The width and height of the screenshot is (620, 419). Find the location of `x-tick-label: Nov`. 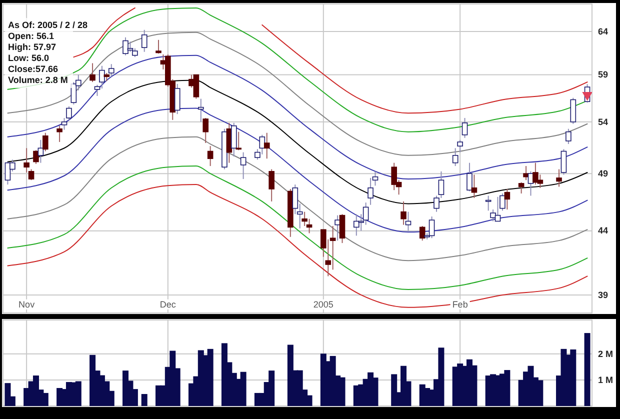

x-tick-label: Nov is located at coordinates (27, 304).